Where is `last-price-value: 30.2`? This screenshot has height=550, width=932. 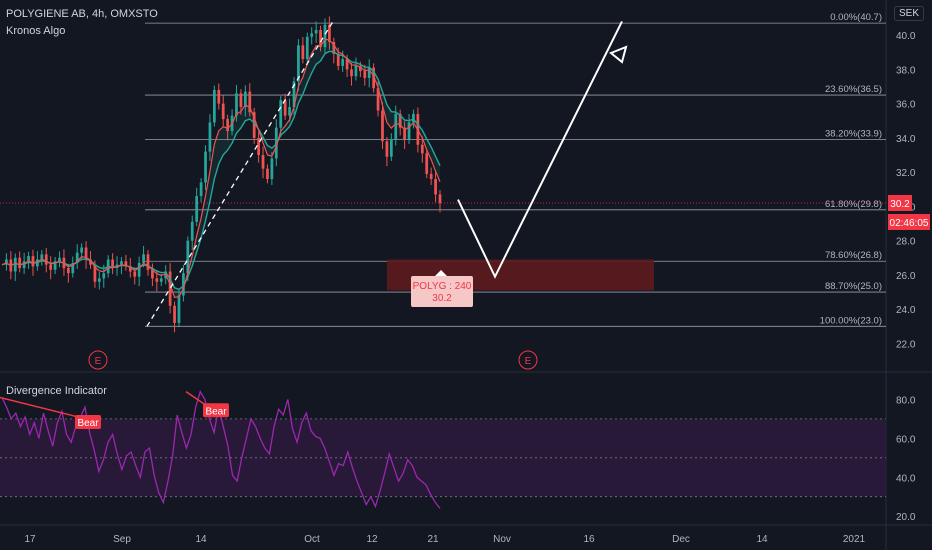 last-price-value: 30.2 is located at coordinates (900, 204).